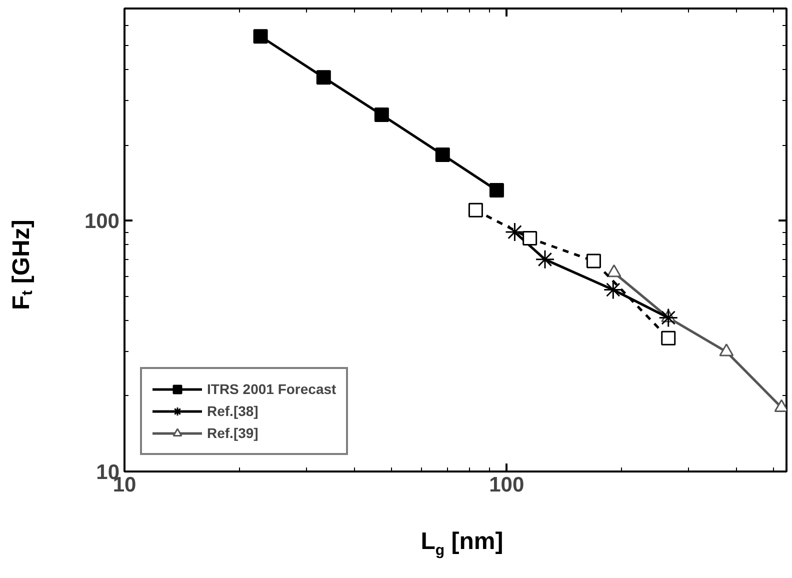  What do you see at coordinates (271, 389) in the screenshot?
I see `legend-label: ITRS 2001 Forecast` at bounding box center [271, 389].